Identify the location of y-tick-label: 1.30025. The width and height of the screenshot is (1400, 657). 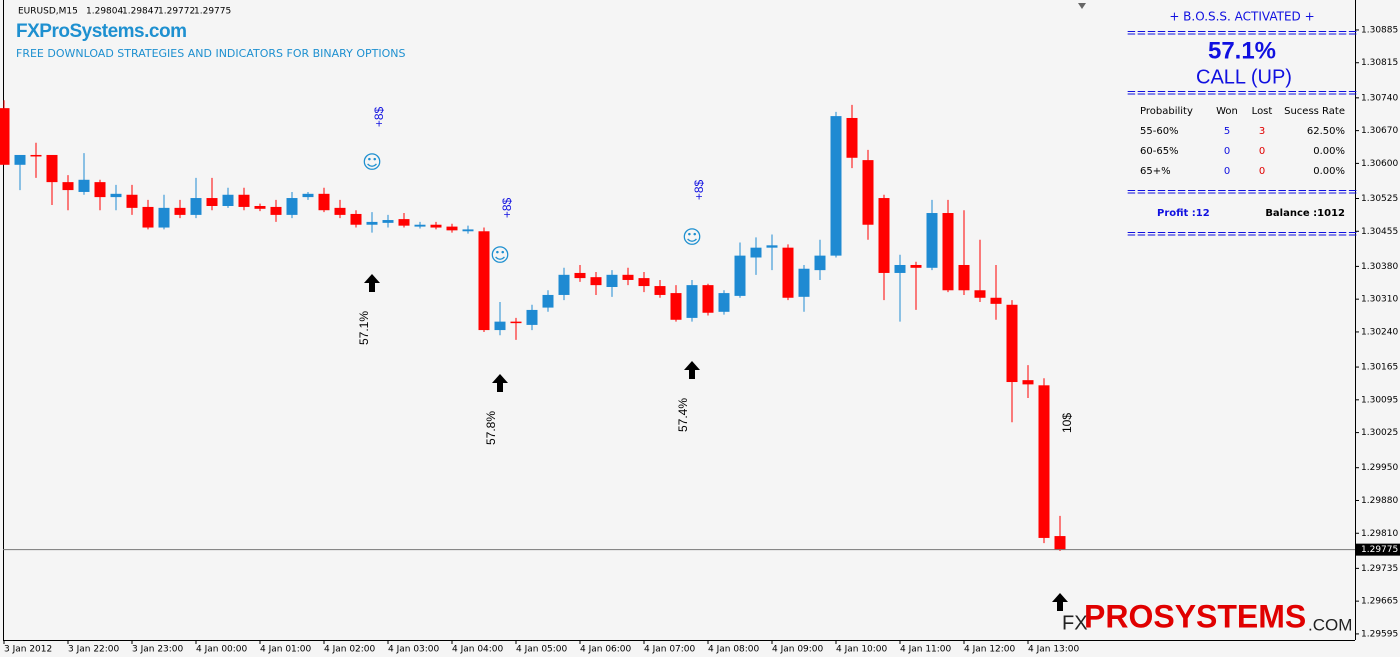
(1379, 433).